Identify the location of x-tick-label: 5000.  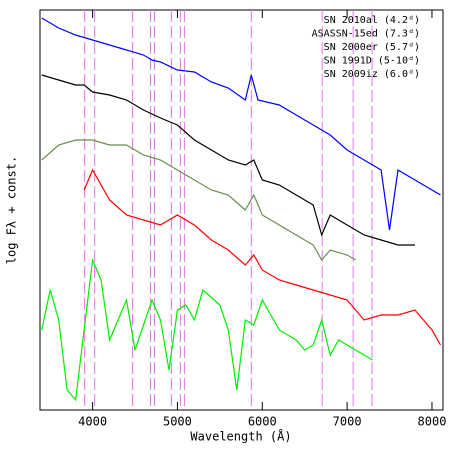
(177, 422).